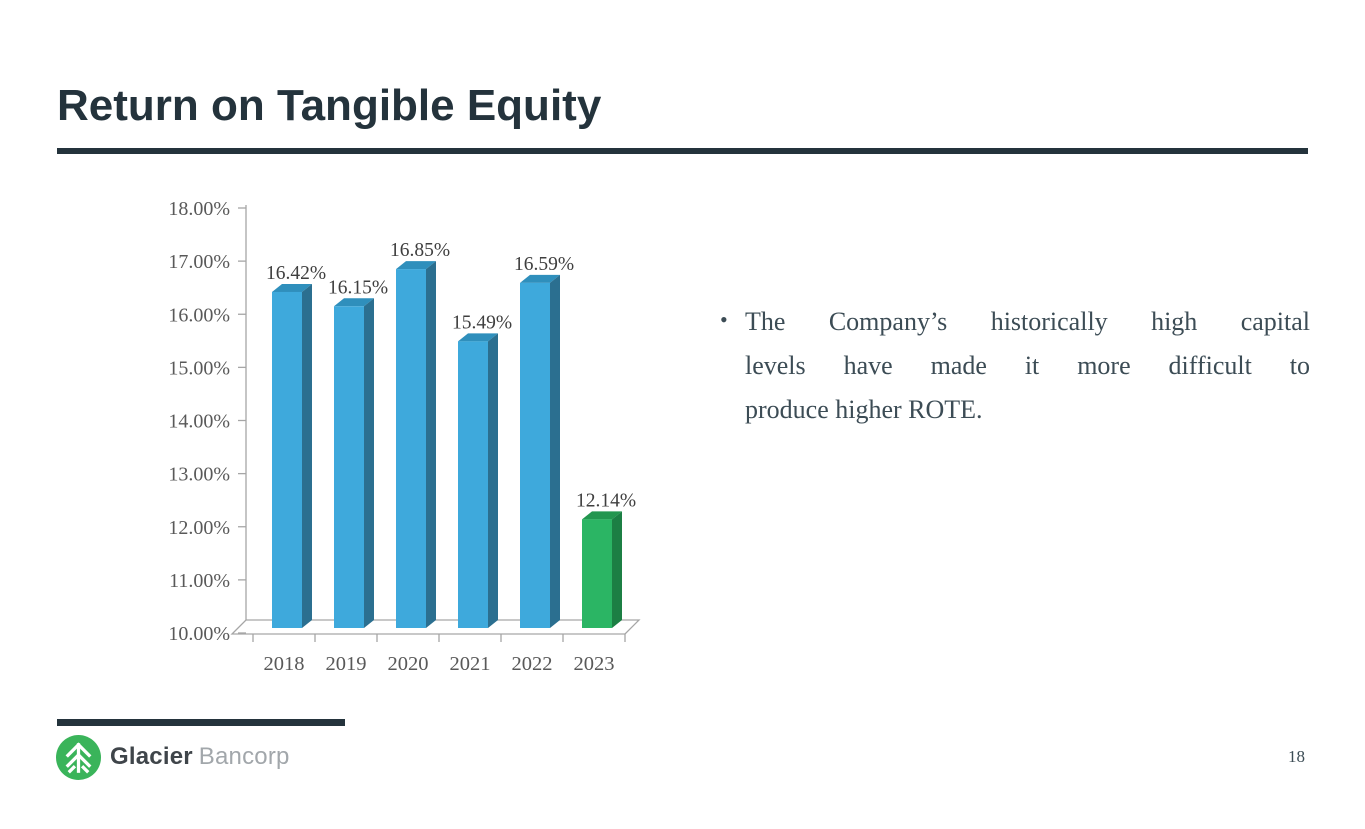 Image resolution: width=1365 pixels, height=829 pixels. I want to click on bar-value-label: 16.15%, so click(358, 287).